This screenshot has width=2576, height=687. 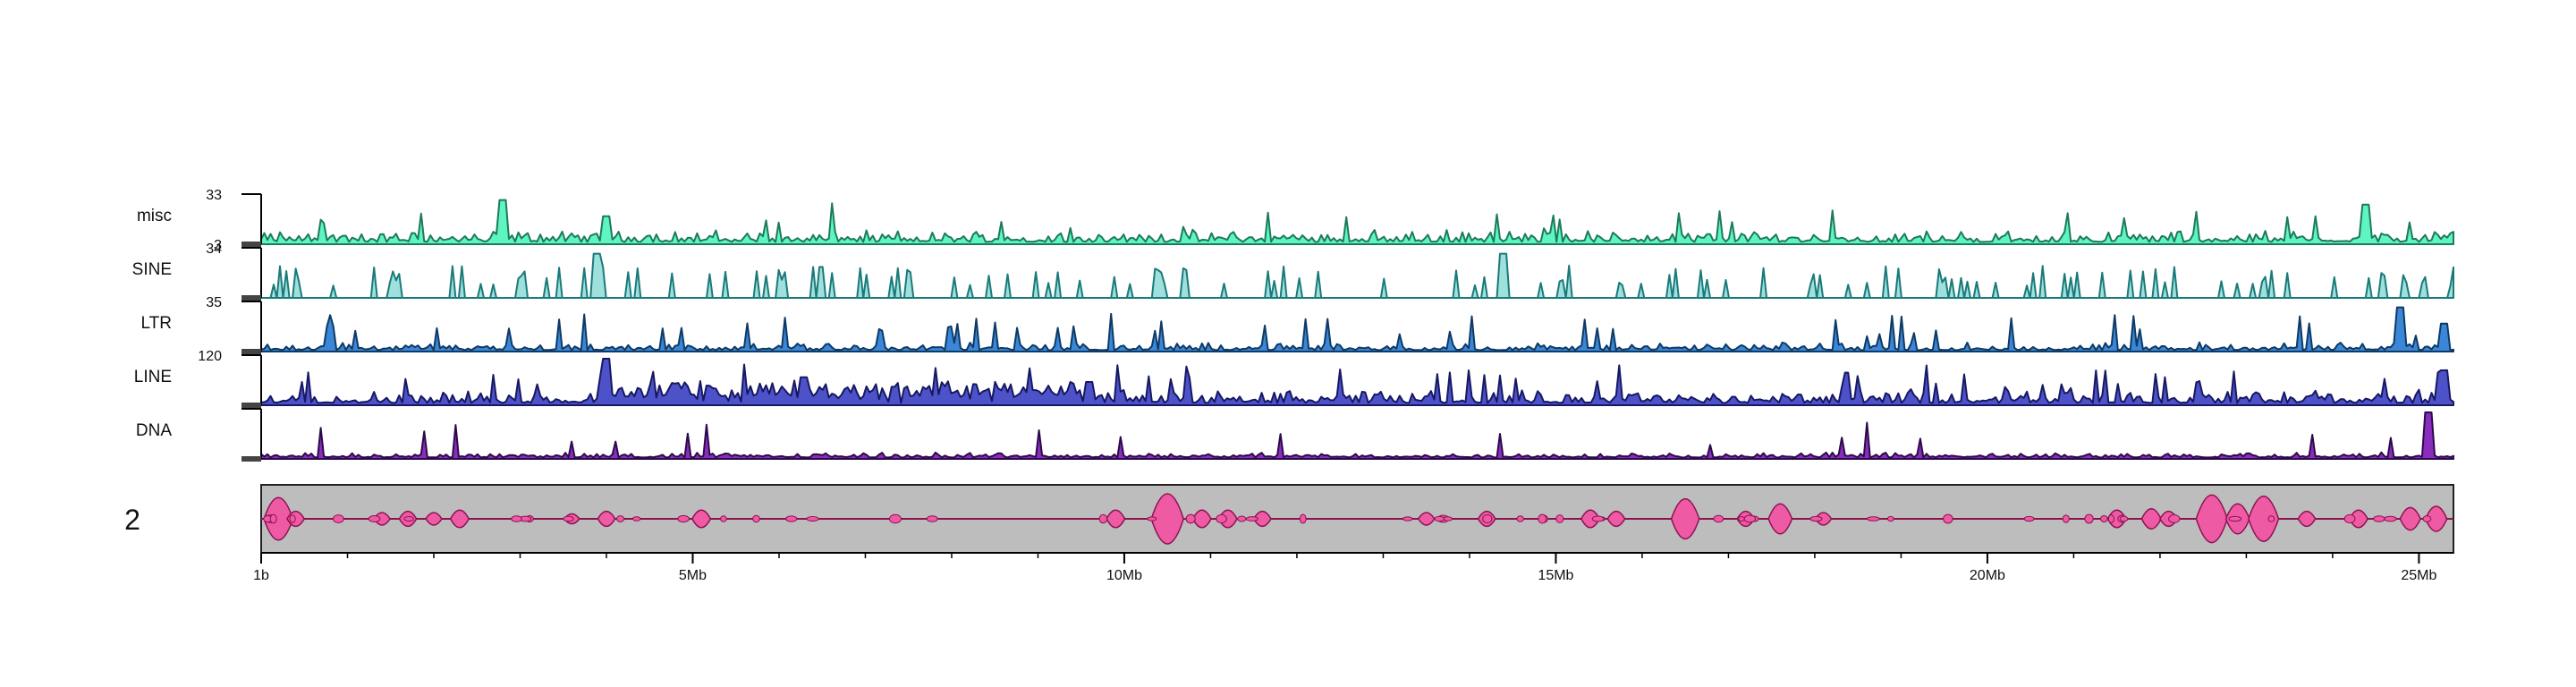 I want to click on track-label: LTR, so click(x=156, y=323).